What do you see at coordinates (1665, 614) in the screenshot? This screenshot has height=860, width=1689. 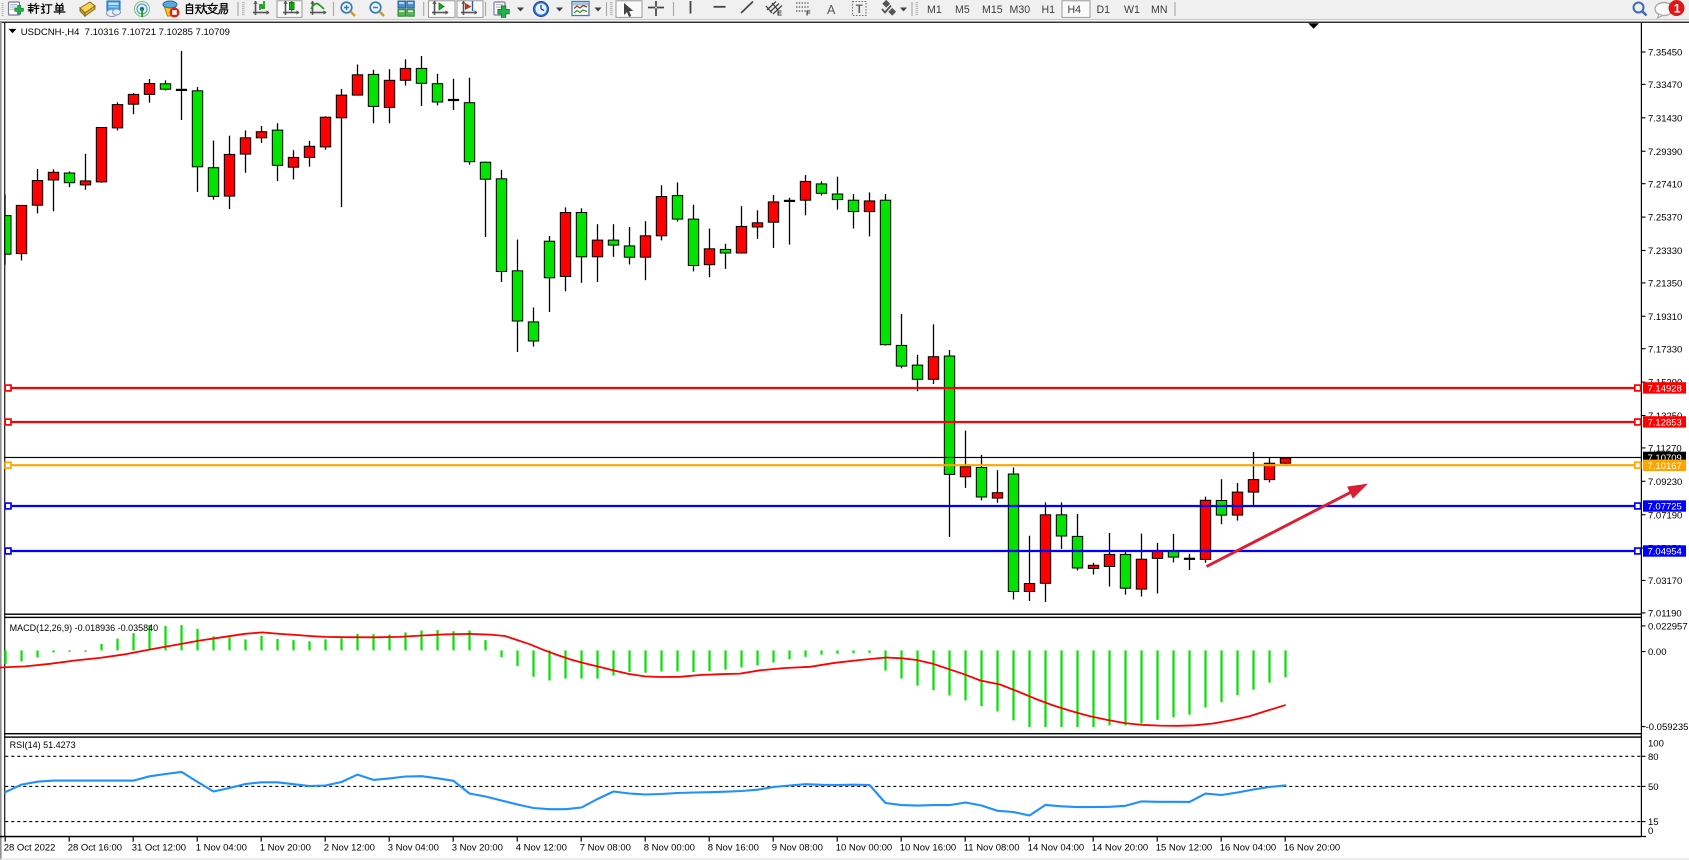 I see `svg-text: 7.01190` at bounding box center [1665, 614].